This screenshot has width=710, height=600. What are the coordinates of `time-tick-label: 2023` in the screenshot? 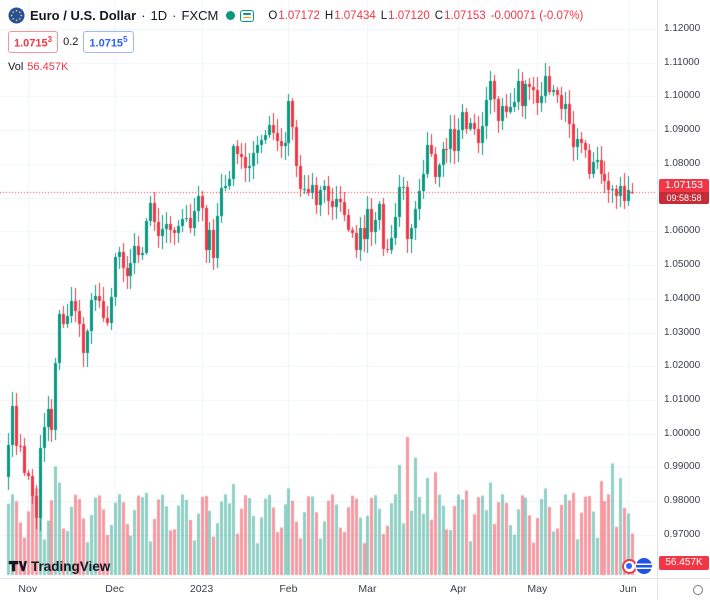 It's located at (201, 589).